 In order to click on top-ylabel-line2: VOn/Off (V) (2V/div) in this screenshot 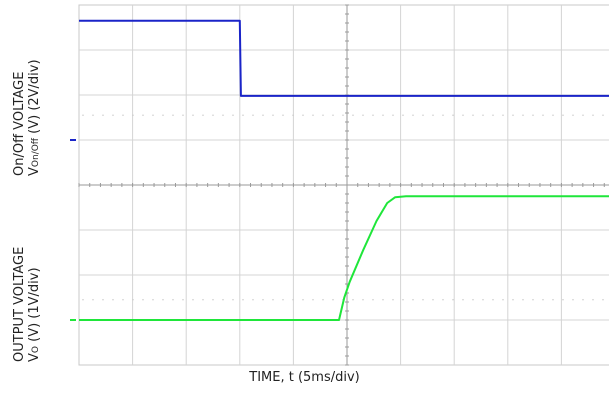, I will do `click(34, 117)`.